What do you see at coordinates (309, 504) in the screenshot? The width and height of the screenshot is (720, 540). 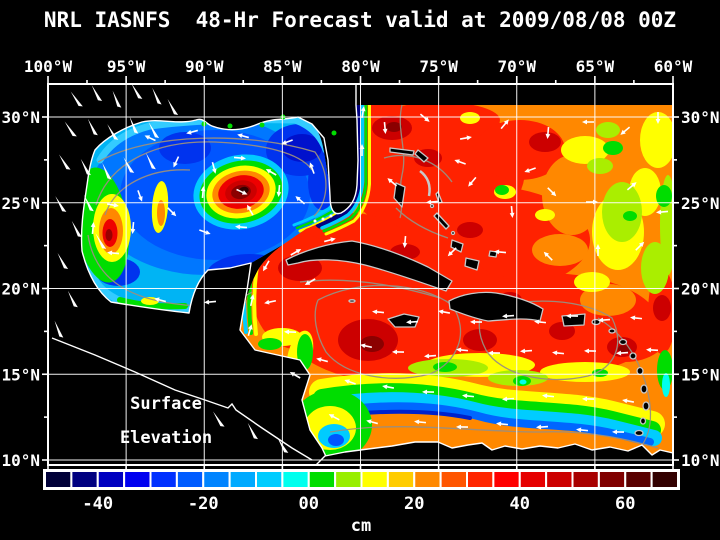 I see `colorbar-tick-label: 00` at bounding box center [309, 504].